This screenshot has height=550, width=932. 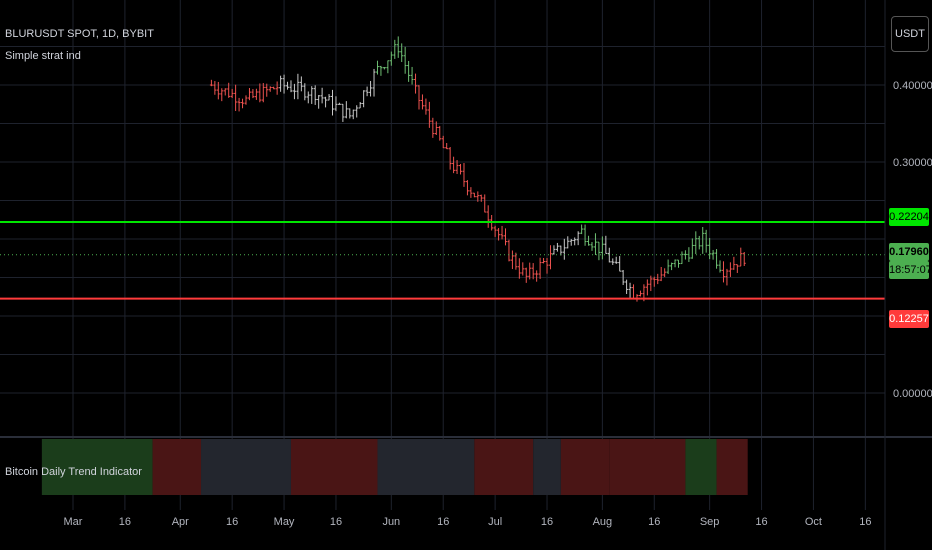 What do you see at coordinates (910, 34) in the screenshot?
I see `currency-unit-button: USDT` at bounding box center [910, 34].